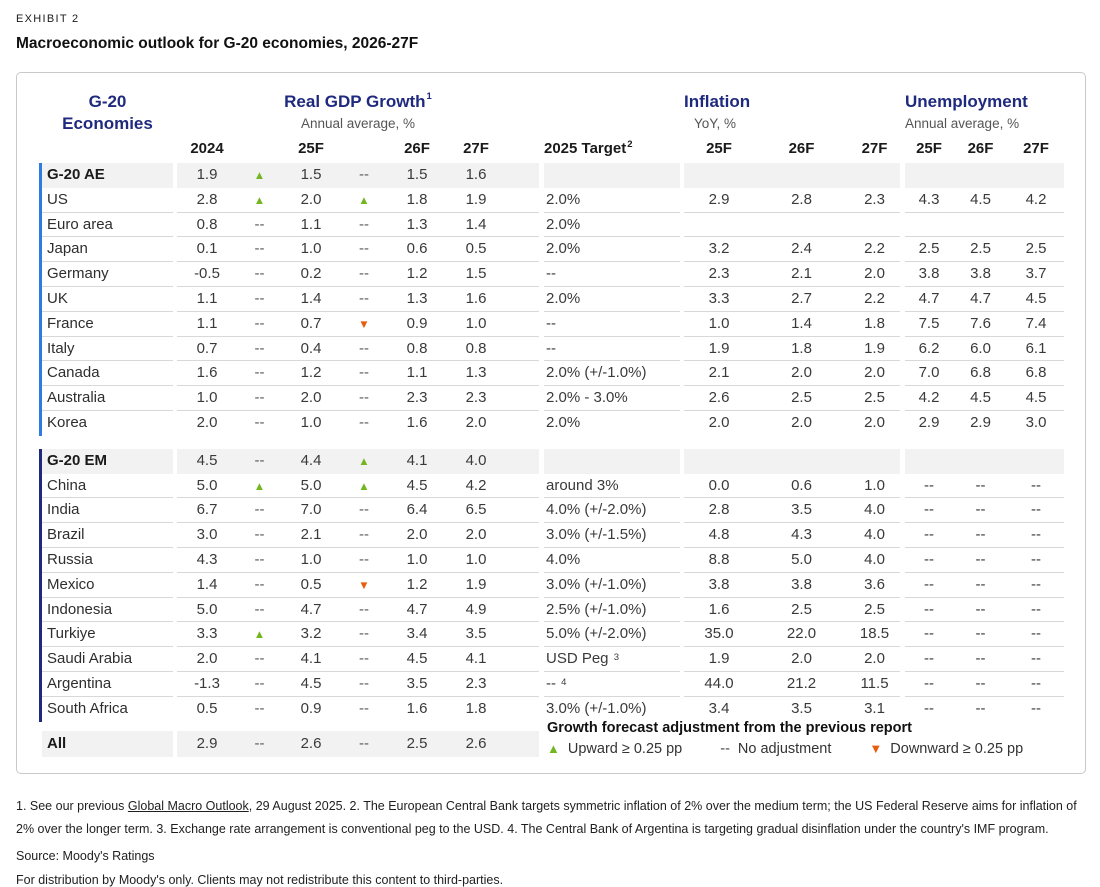  I want to click on inflation-26f: 5.0, so click(801, 560).